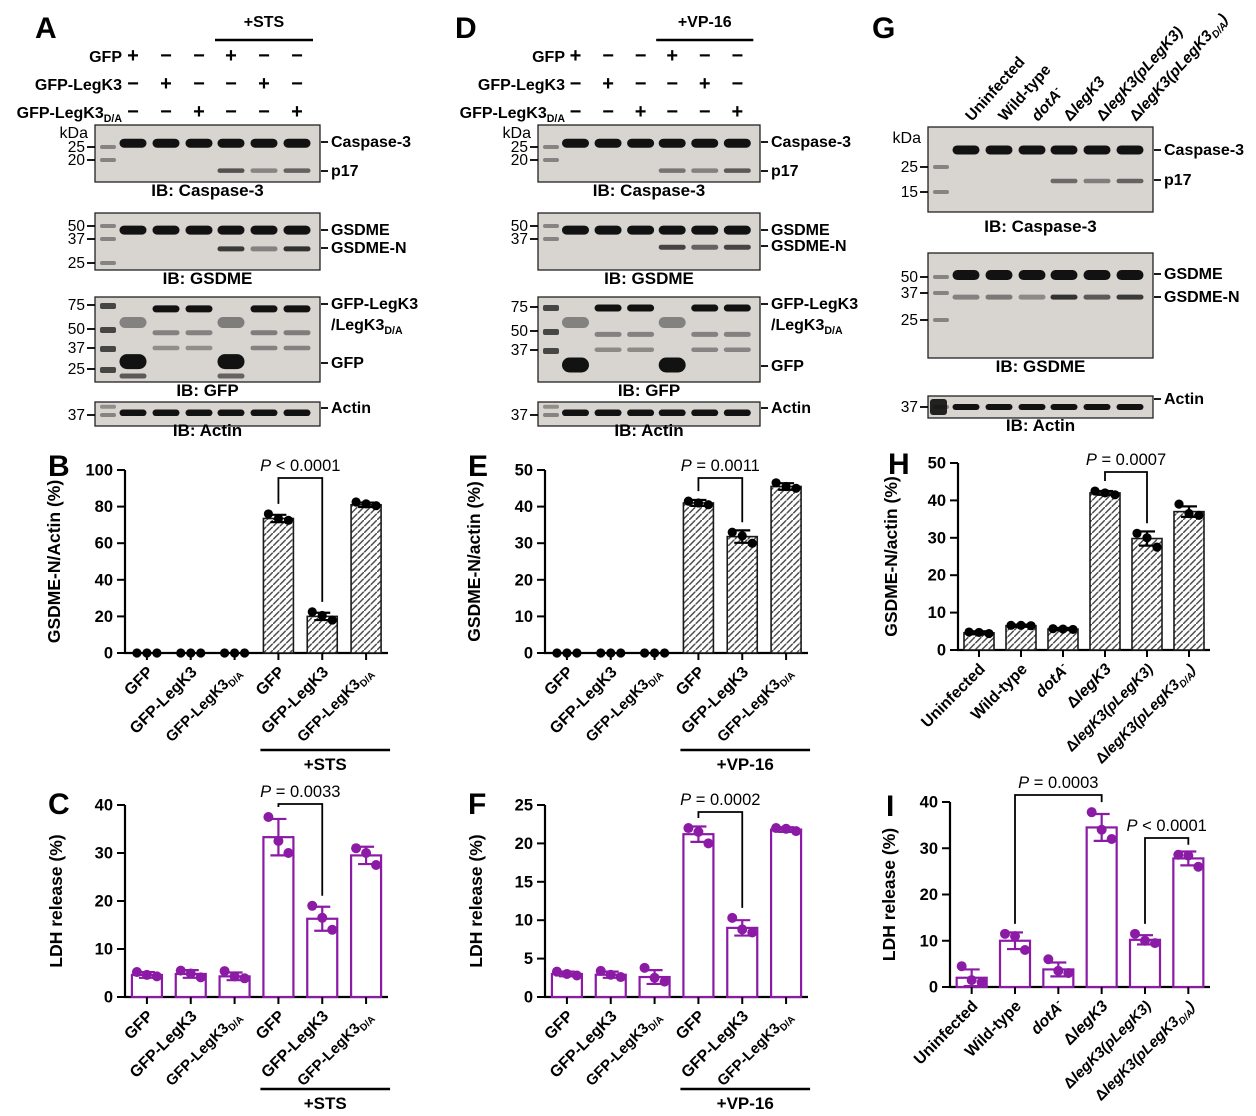 The height and width of the screenshot is (1116, 1256). I want to click on blot: 75 50 37 25 GFP-LegK3/LegK3D/A GFP IB: GFP, so click(243, 348).